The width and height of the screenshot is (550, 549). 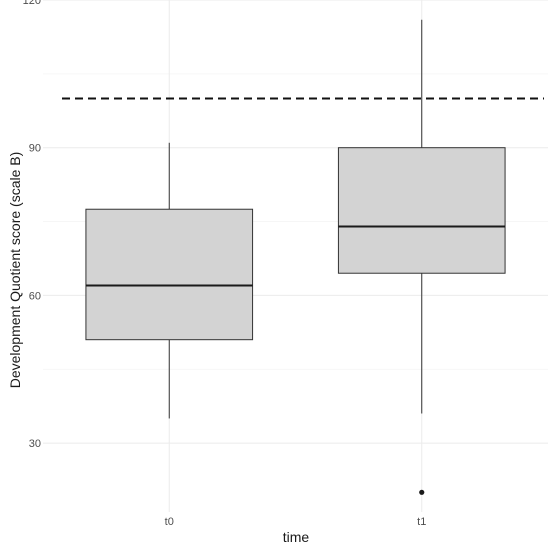 What do you see at coordinates (35, 444) in the screenshot?
I see `y-tick-label: 30` at bounding box center [35, 444].